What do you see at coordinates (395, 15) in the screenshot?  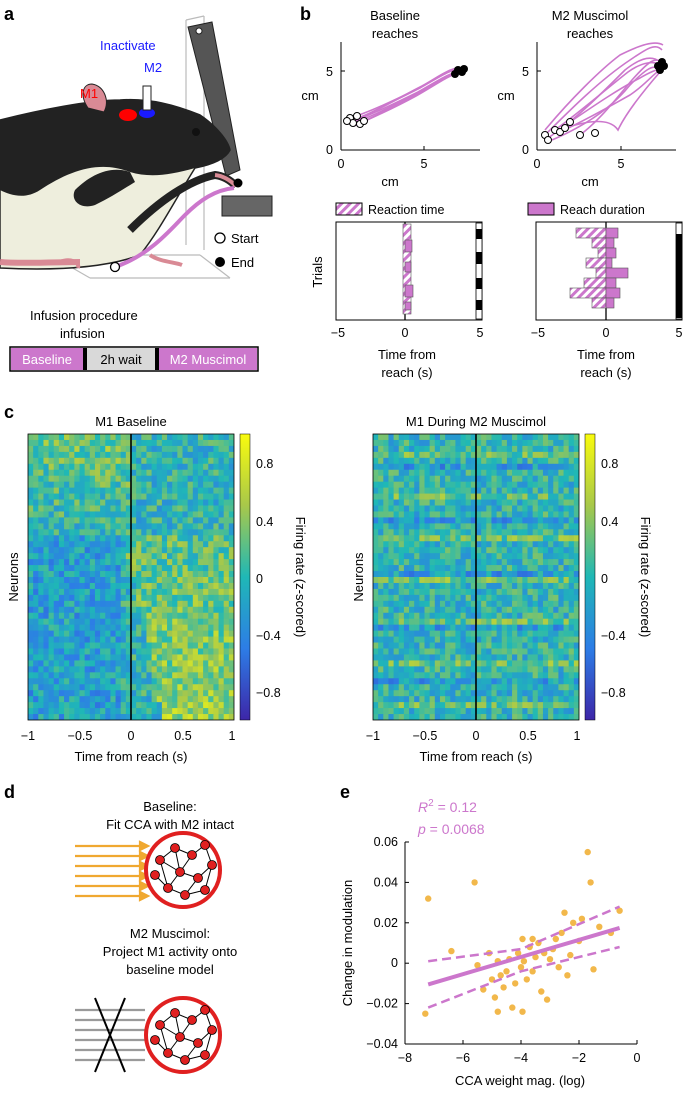 I see `baseline-title-1: Baseline` at bounding box center [395, 15].